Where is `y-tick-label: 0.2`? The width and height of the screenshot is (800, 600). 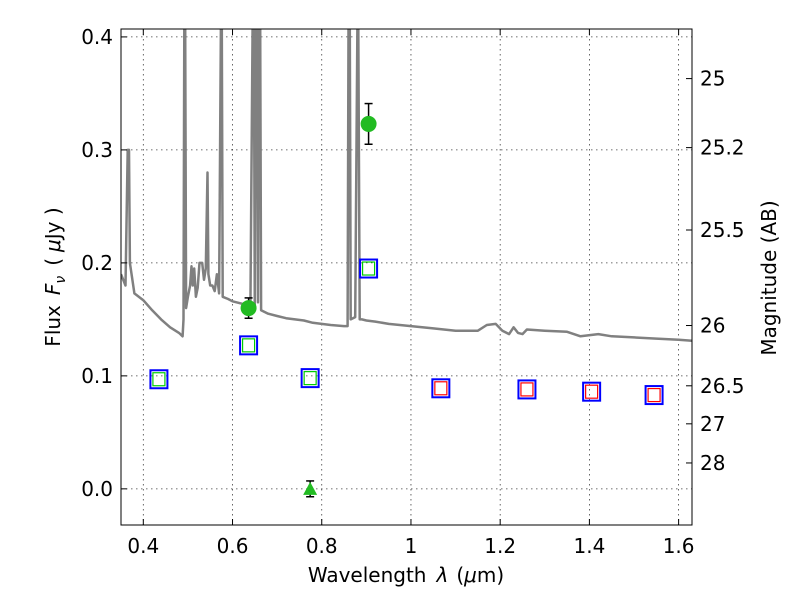 y-tick-label: 0.2 is located at coordinates (97, 263).